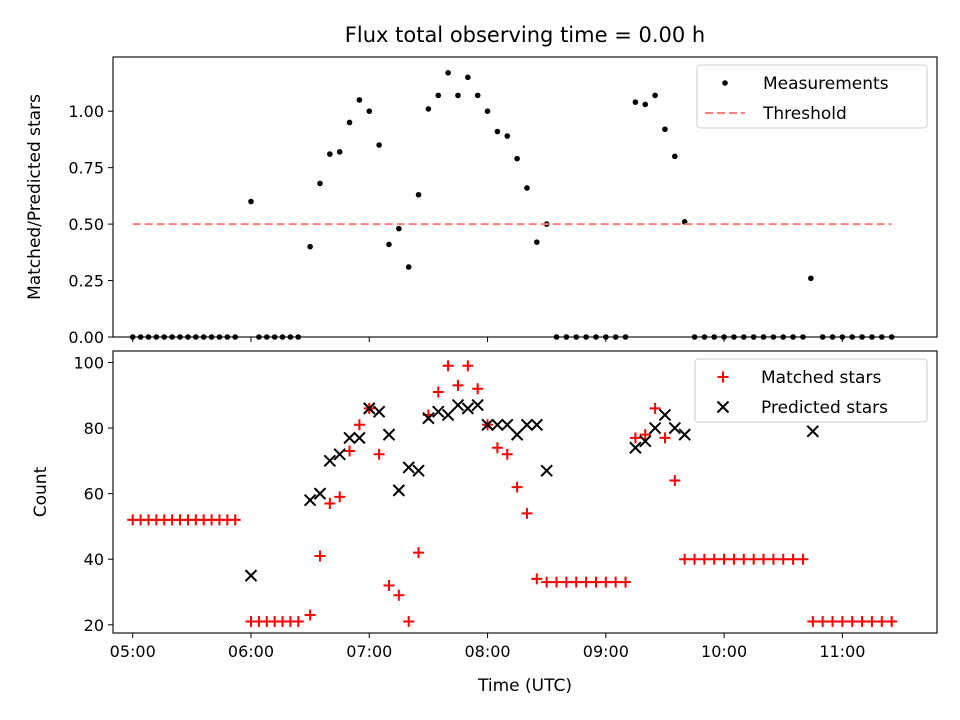 This screenshot has width=960, height=720. What do you see at coordinates (524, 686) in the screenshot?
I see `x-axis-label: Time (UTC)` at bounding box center [524, 686].